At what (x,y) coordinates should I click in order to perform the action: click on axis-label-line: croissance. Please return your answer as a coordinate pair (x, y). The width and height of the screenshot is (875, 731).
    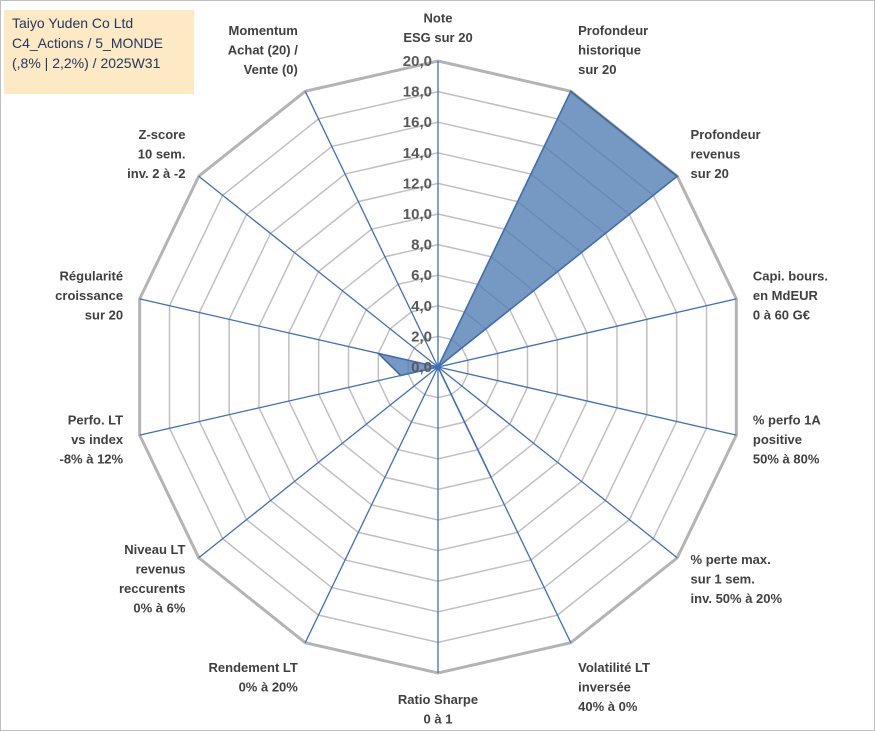
    Looking at the image, I should click on (89, 295).